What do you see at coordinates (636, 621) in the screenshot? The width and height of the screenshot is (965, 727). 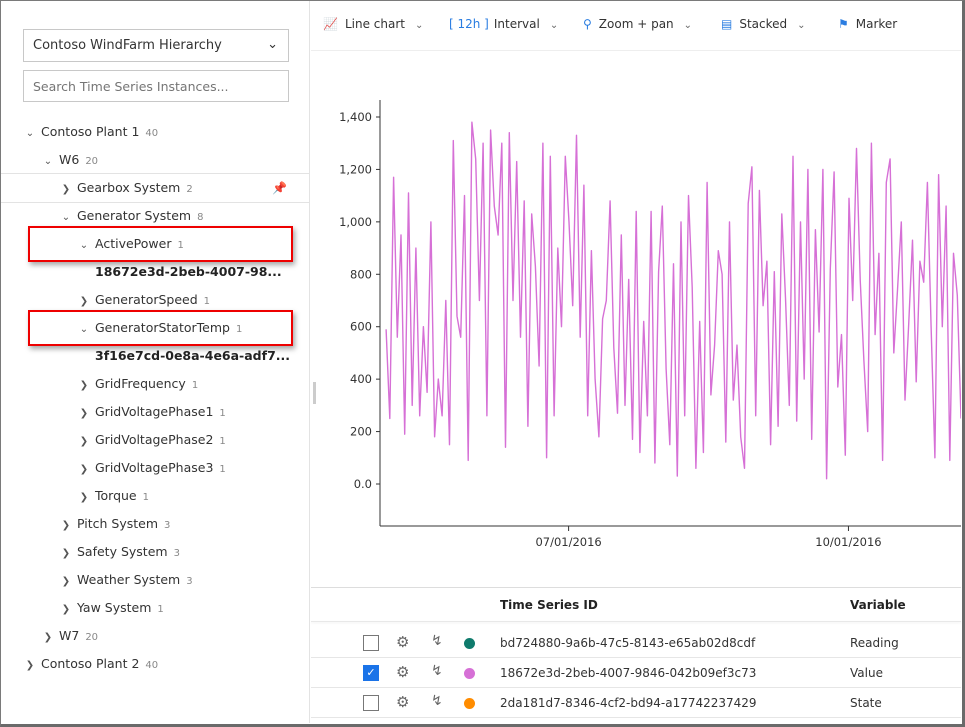 I see `header-divider` at bounding box center [636, 621].